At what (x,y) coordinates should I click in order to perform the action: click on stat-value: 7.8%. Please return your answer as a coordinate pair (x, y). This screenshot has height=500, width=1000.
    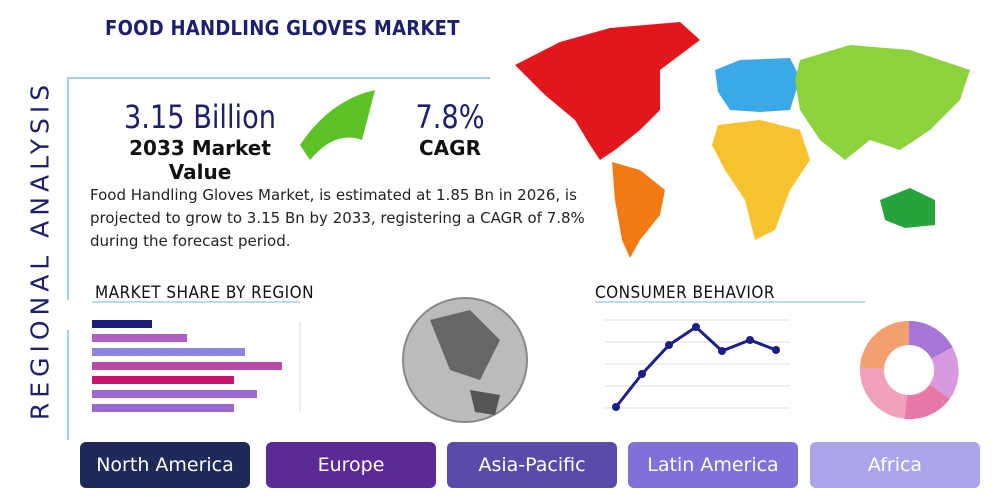
    Looking at the image, I should click on (450, 117).